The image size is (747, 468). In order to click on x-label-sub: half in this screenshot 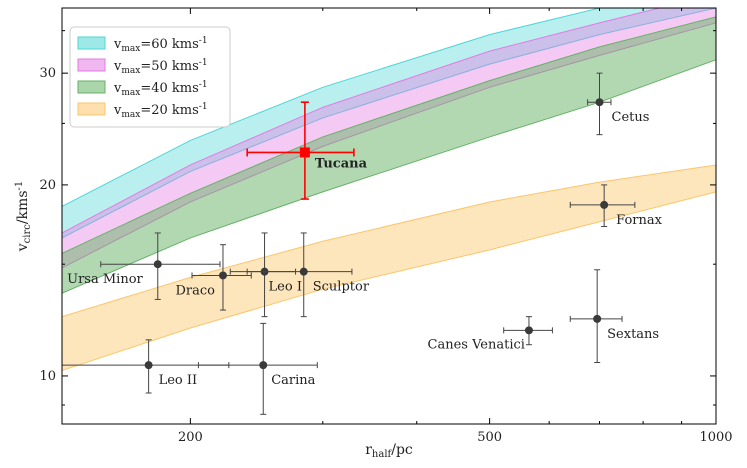, I will do `click(382, 454)`.